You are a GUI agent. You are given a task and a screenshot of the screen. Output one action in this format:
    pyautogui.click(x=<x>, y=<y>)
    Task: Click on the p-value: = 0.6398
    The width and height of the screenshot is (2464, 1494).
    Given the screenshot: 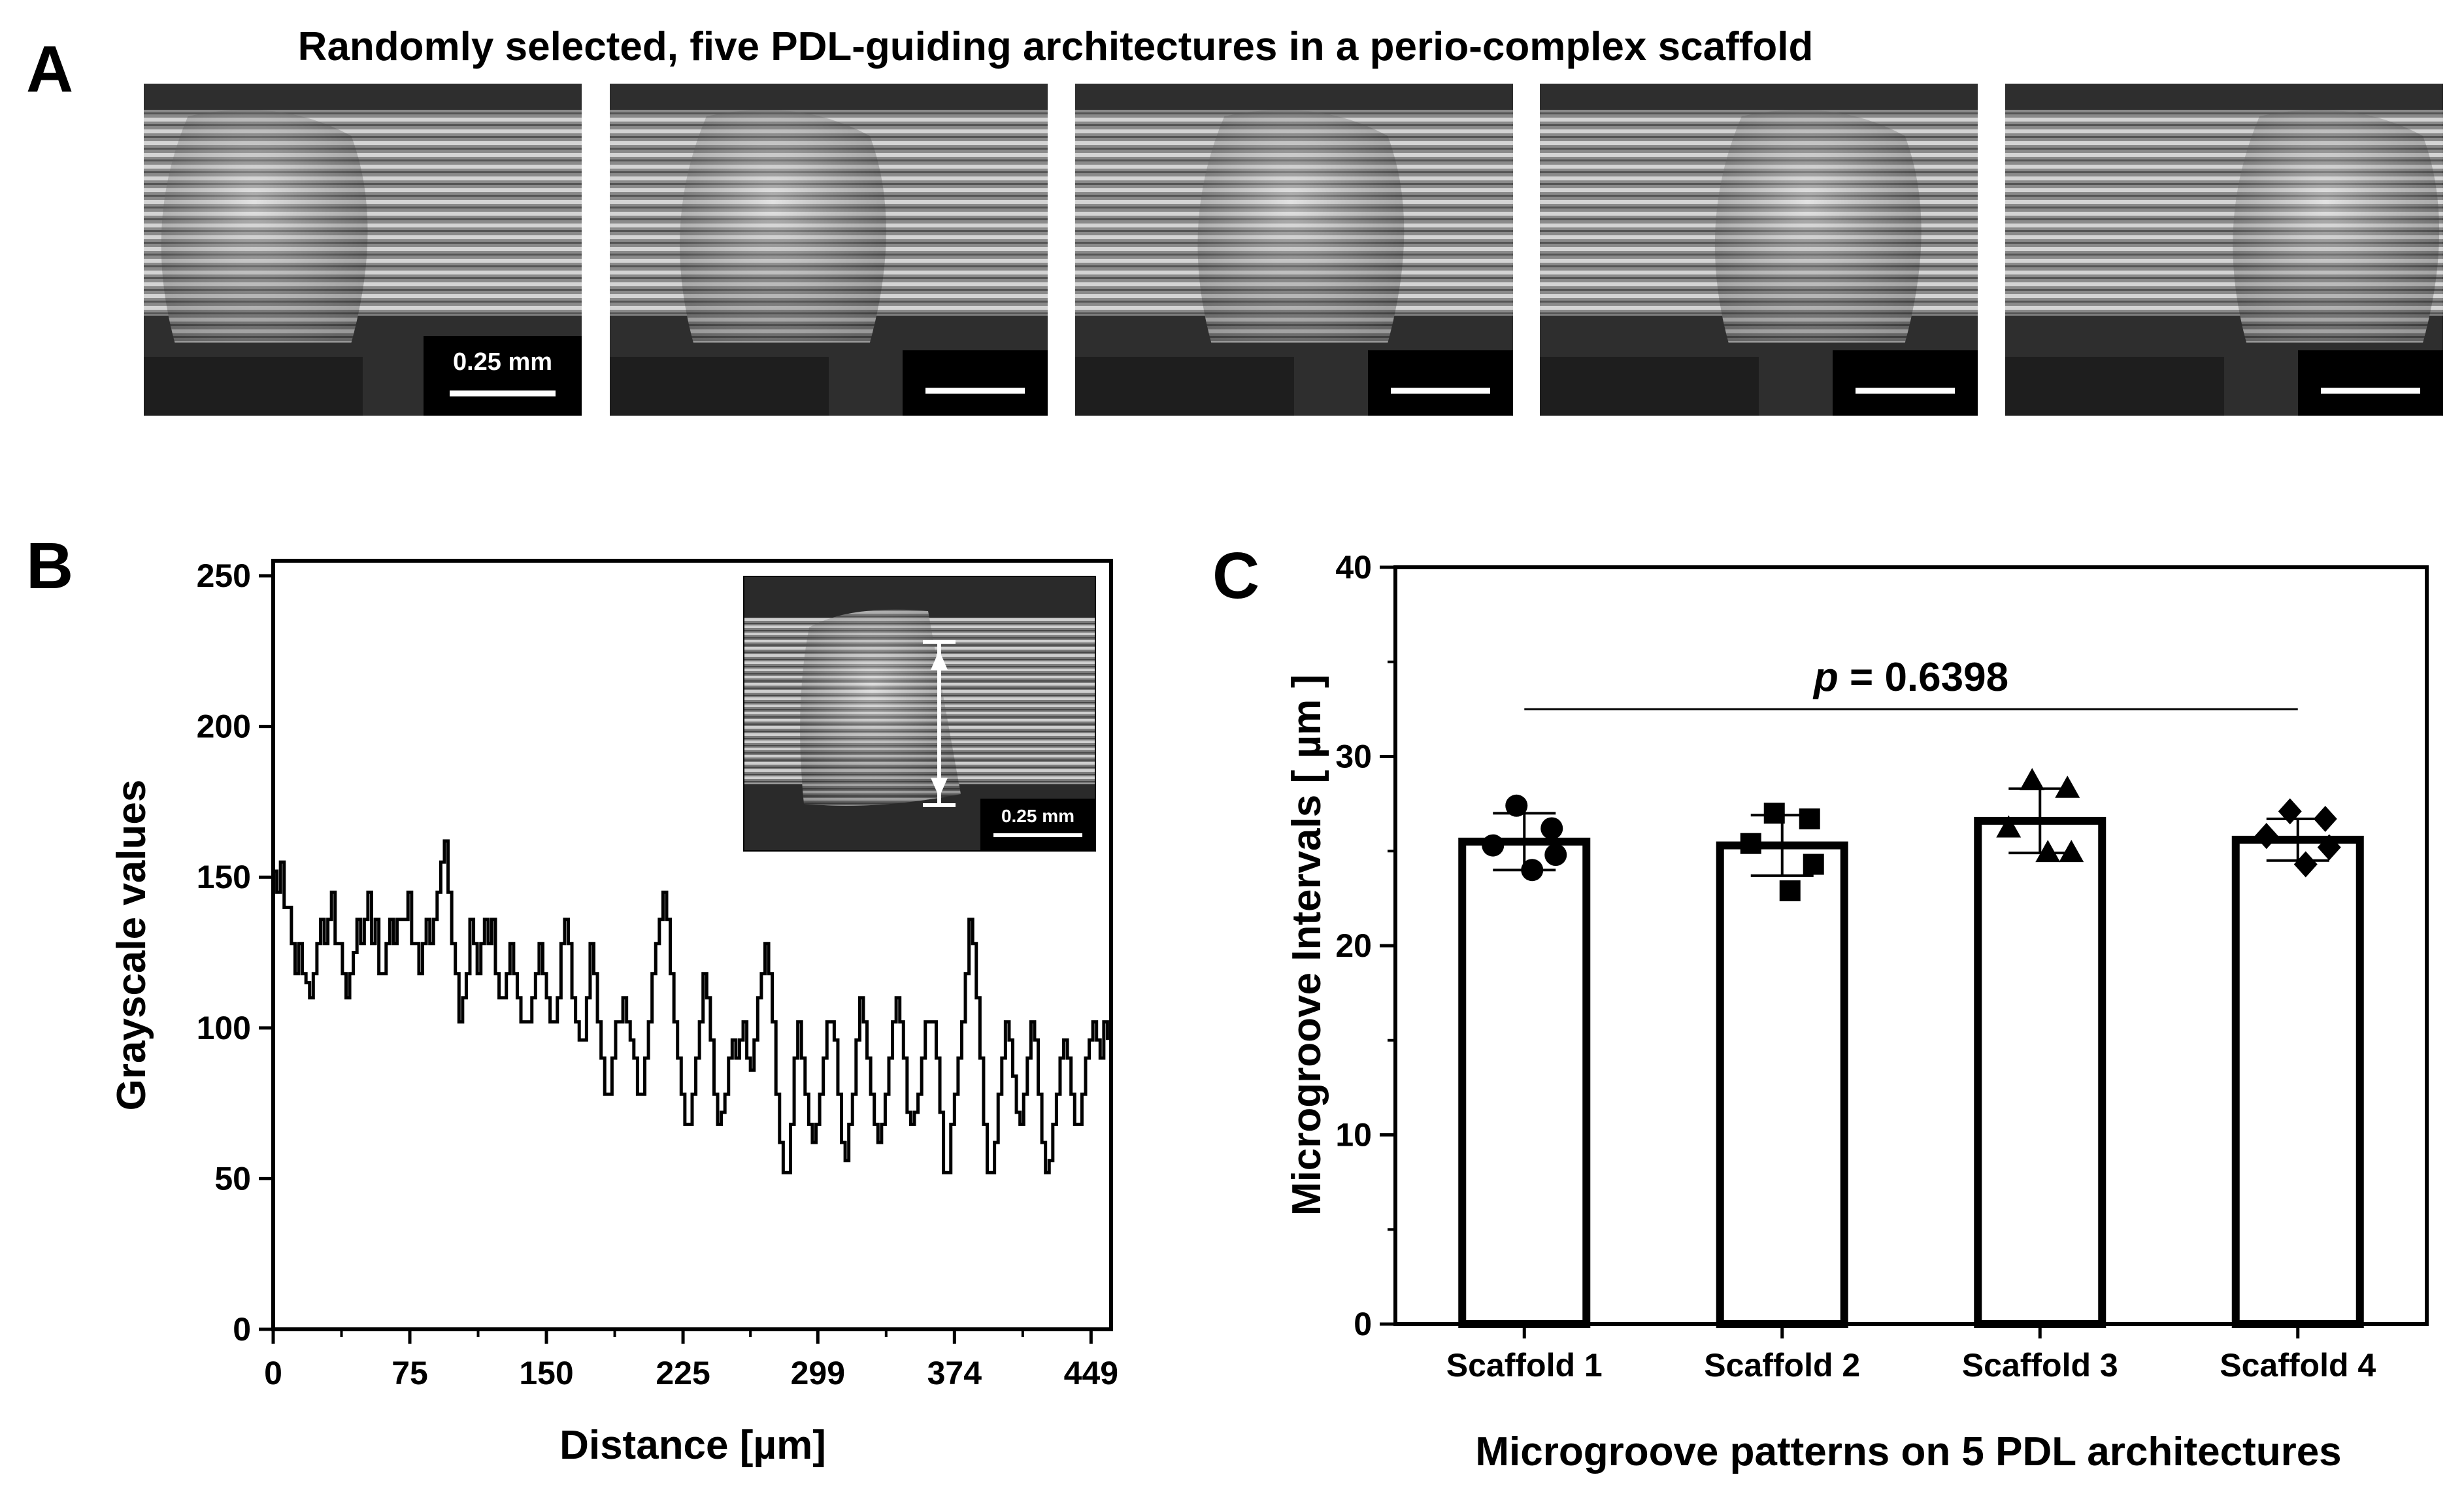 What is the action you would take?
    pyautogui.click(x=1923, y=677)
    